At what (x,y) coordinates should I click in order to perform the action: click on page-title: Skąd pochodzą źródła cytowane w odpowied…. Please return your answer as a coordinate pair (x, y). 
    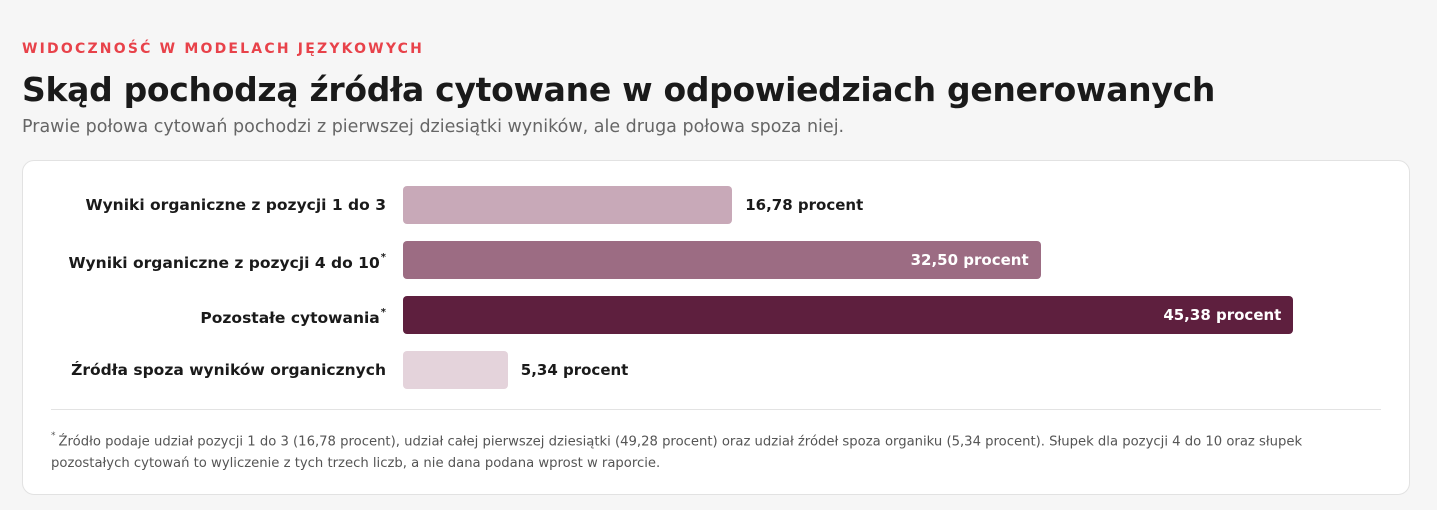
    Looking at the image, I should click on (619, 89).